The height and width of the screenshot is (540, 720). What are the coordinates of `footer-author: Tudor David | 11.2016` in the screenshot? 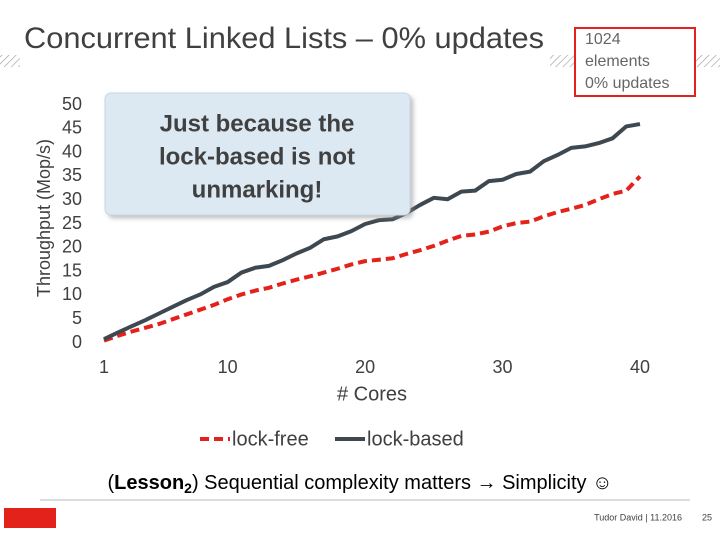 It's located at (638, 517).